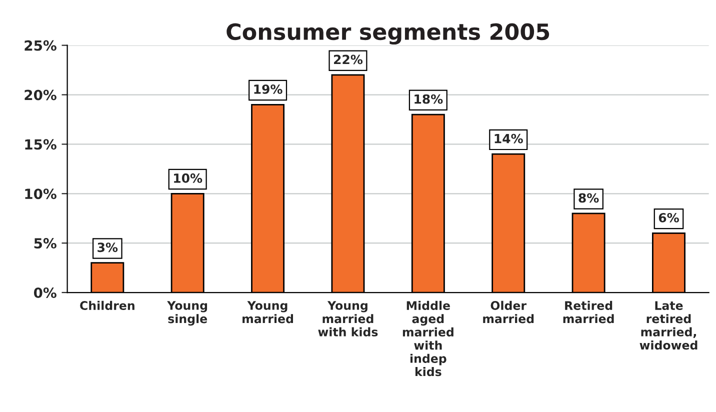 The width and height of the screenshot is (716, 412). Describe the element at coordinates (588, 312) in the screenshot. I see `x-tick-label: Retired married` at that location.